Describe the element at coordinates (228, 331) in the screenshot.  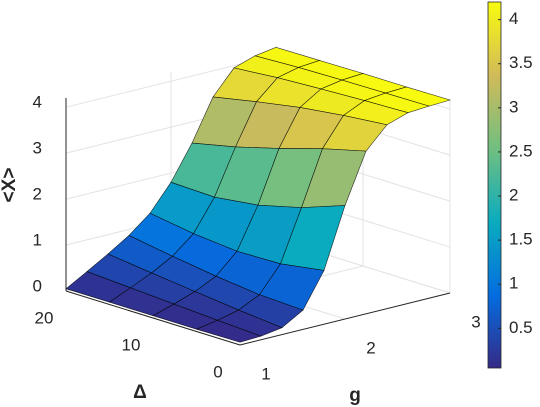
I see `surface-cell` at that location.